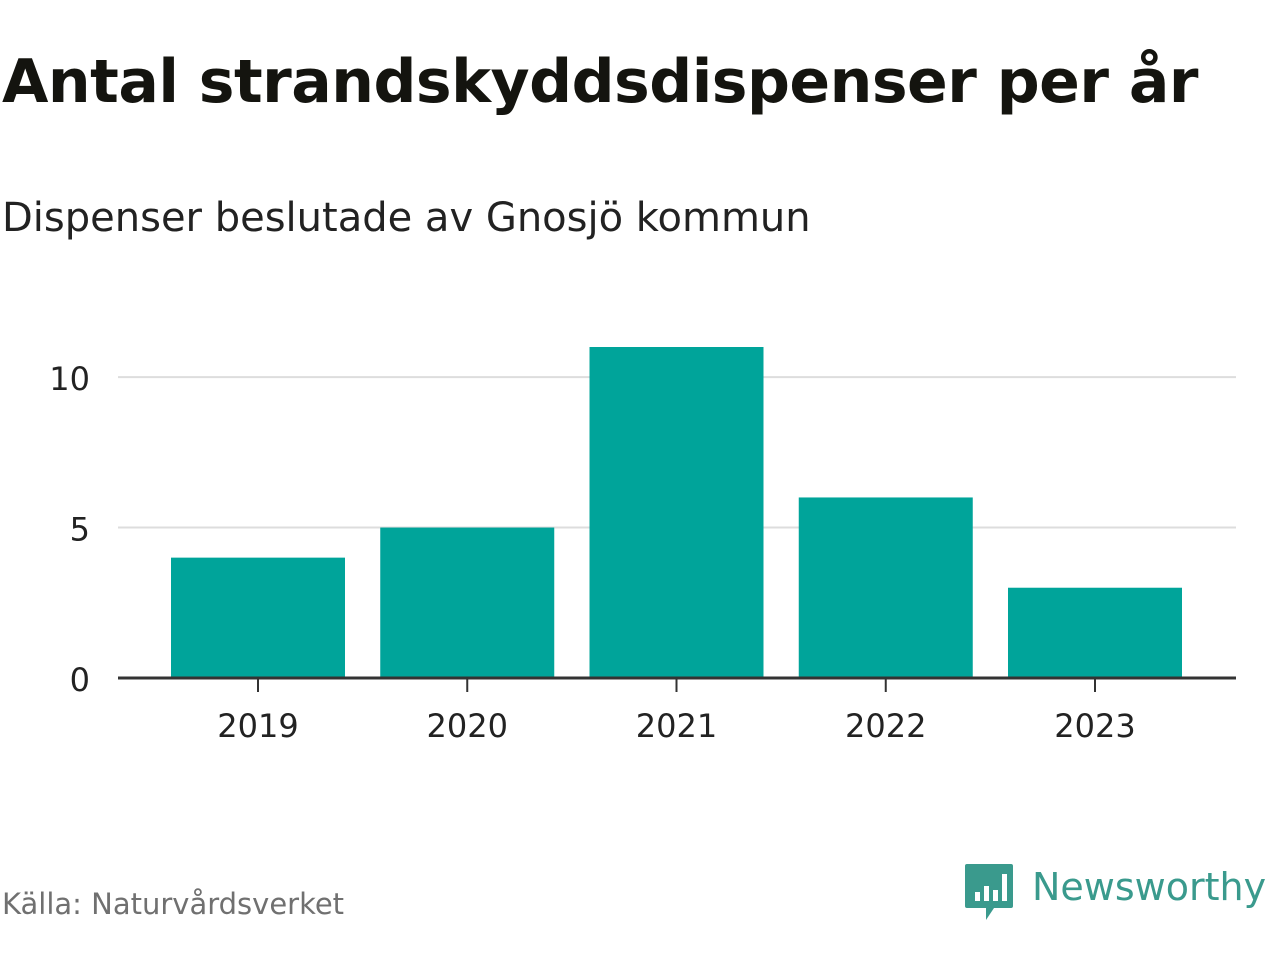 This screenshot has height=960, width=1280. What do you see at coordinates (80, 680) in the screenshot?
I see `y-tick-label: 0` at bounding box center [80, 680].